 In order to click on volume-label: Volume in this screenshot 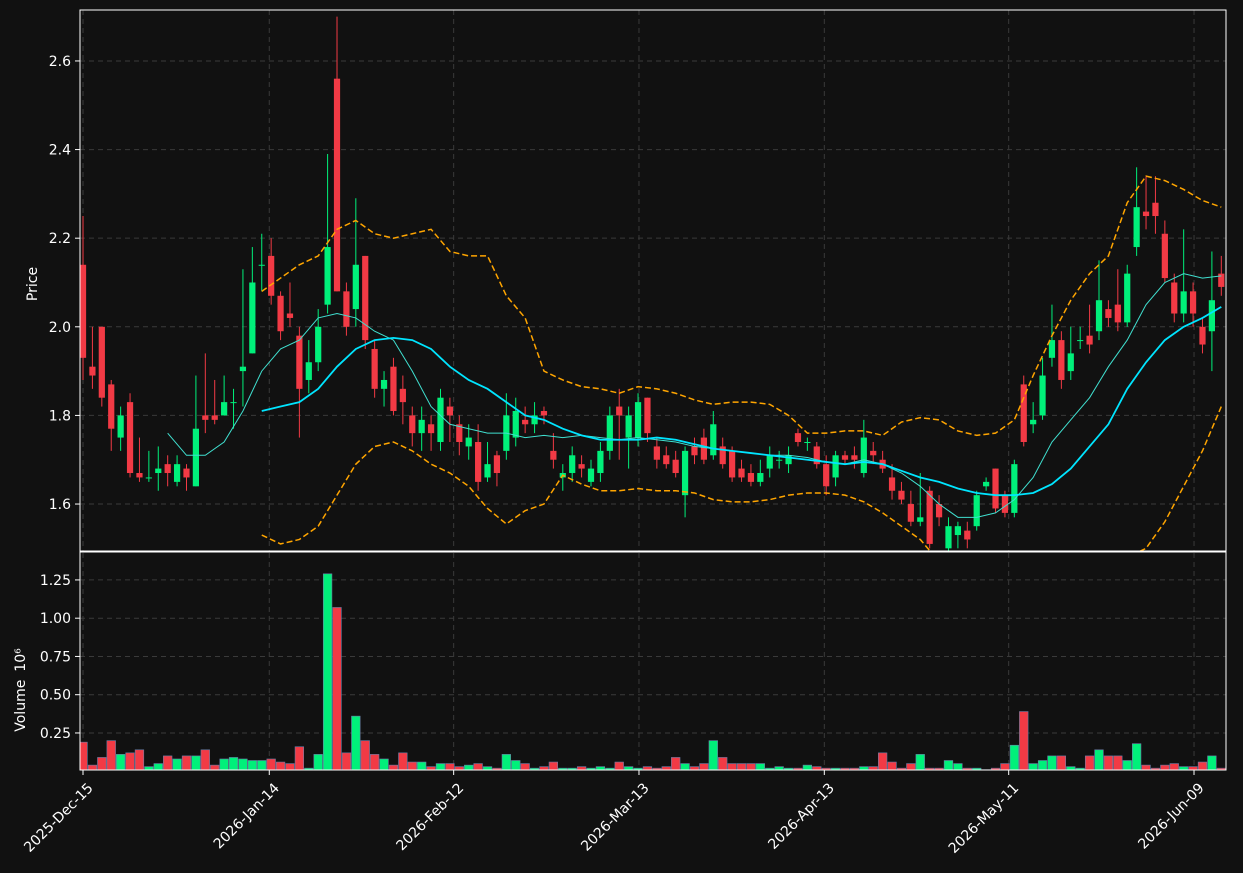, I will do `click(21, 706)`.